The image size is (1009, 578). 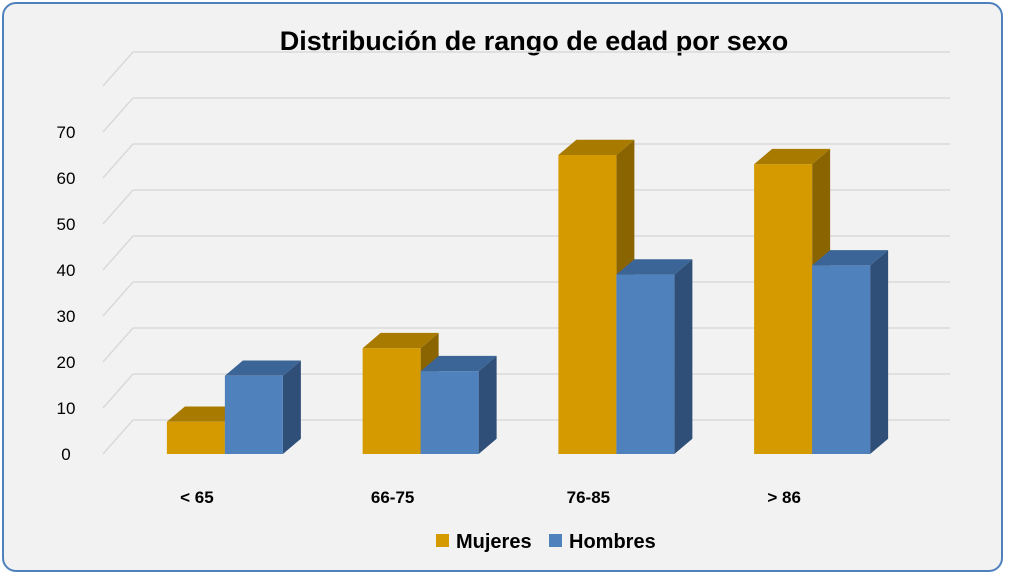 I want to click on x-category-label: 76-85, so click(x=588, y=497).